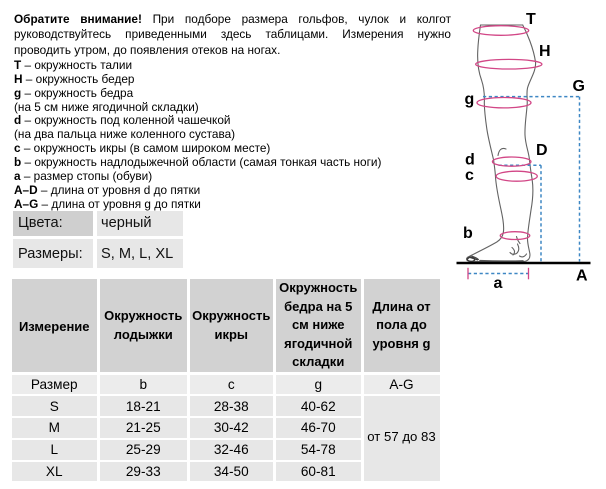 This screenshot has height=489, width=606. What do you see at coordinates (545, 51) in the screenshot?
I see `svg-text: H` at bounding box center [545, 51].